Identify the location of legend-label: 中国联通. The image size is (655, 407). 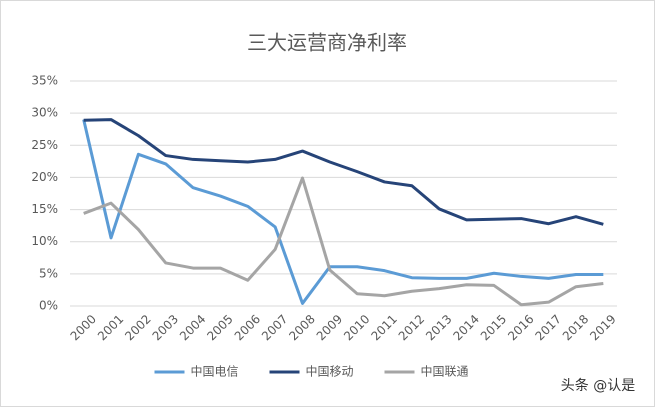
(445, 371).